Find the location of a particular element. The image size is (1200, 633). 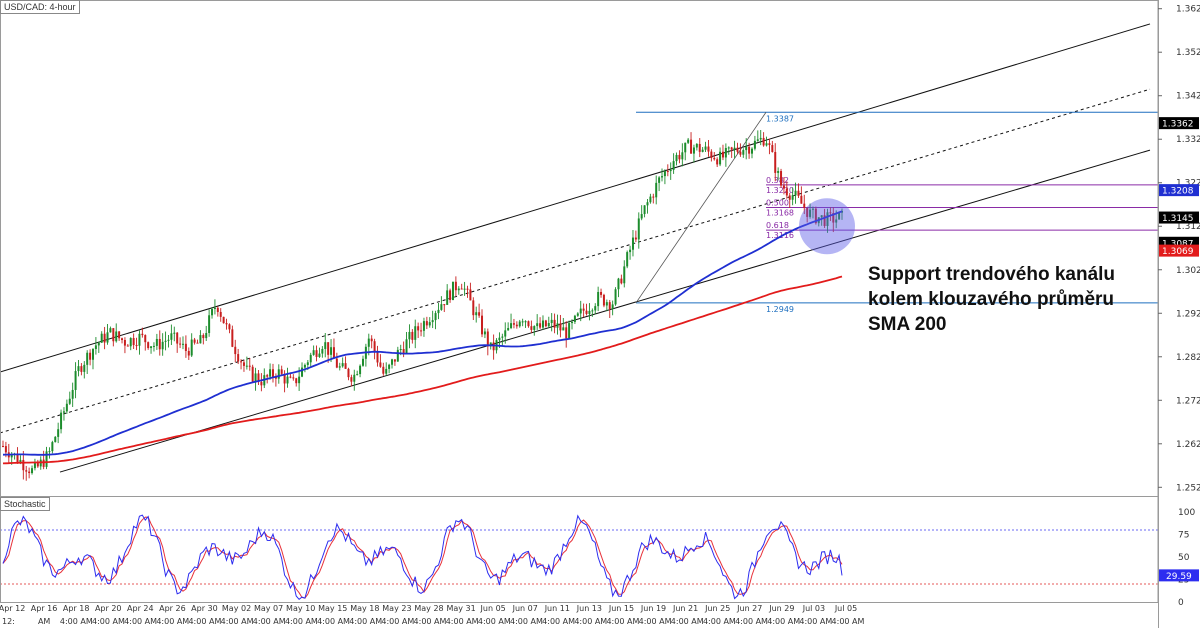

x-date-label: Jun 13 is located at coordinates (589, 608).